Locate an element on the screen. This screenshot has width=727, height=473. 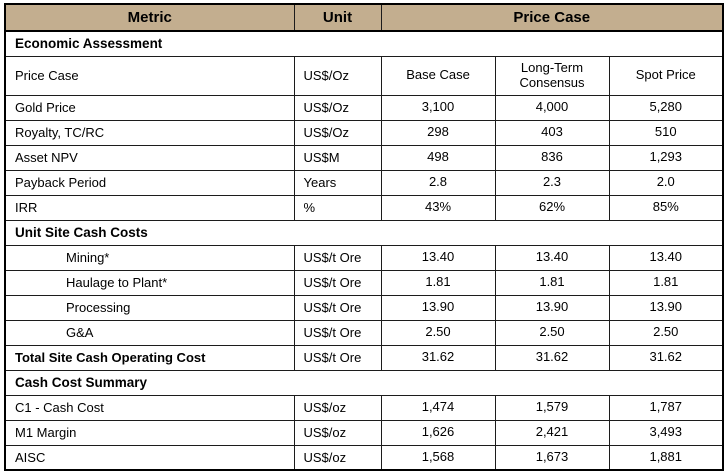
section-row: Economic Assessment is located at coordinates (364, 43).